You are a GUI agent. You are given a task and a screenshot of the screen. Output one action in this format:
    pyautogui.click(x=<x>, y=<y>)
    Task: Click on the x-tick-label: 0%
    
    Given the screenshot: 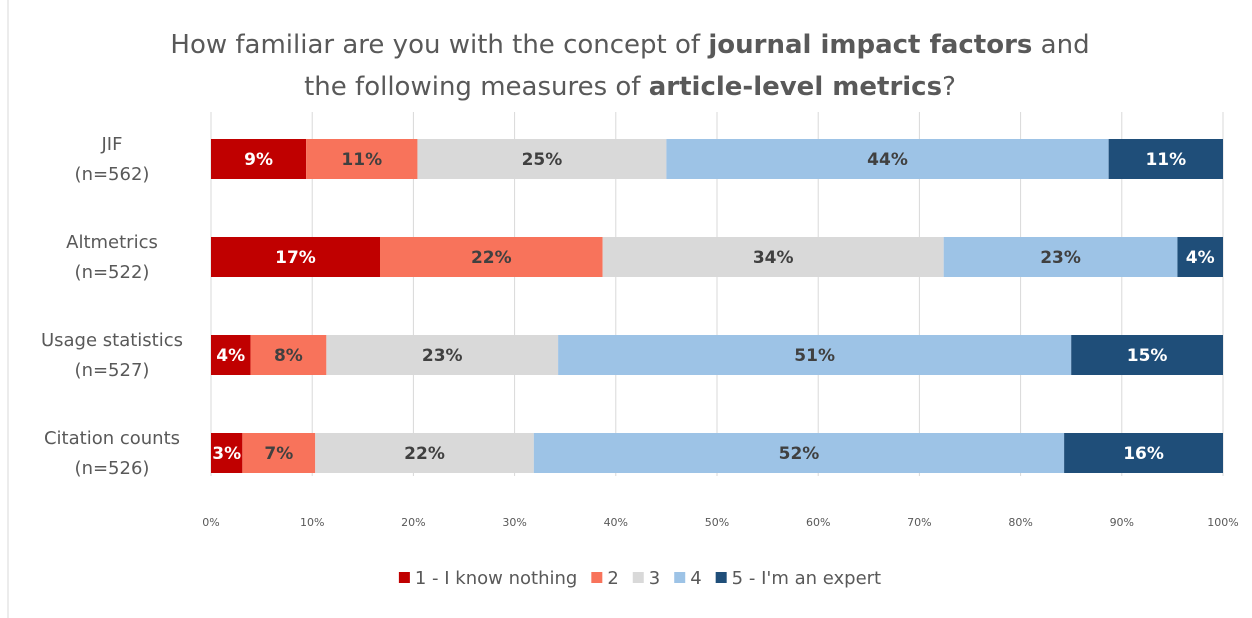 What is the action you would take?
    pyautogui.click(x=210, y=522)
    